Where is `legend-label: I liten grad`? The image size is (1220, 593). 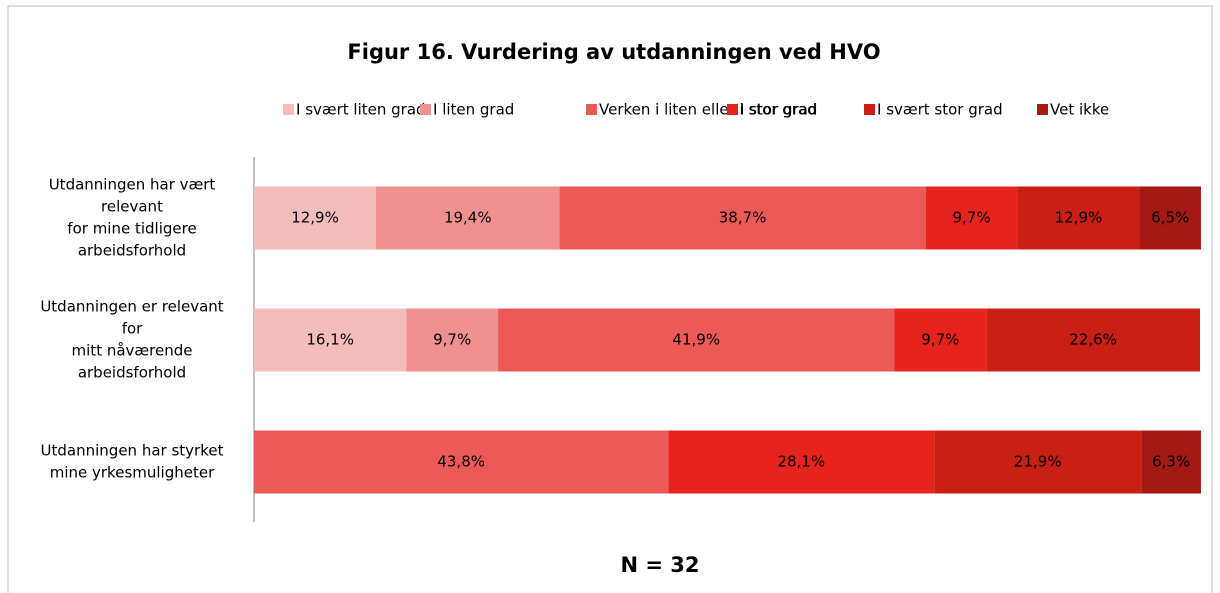 legend-label: I liten grad is located at coordinates (473, 110).